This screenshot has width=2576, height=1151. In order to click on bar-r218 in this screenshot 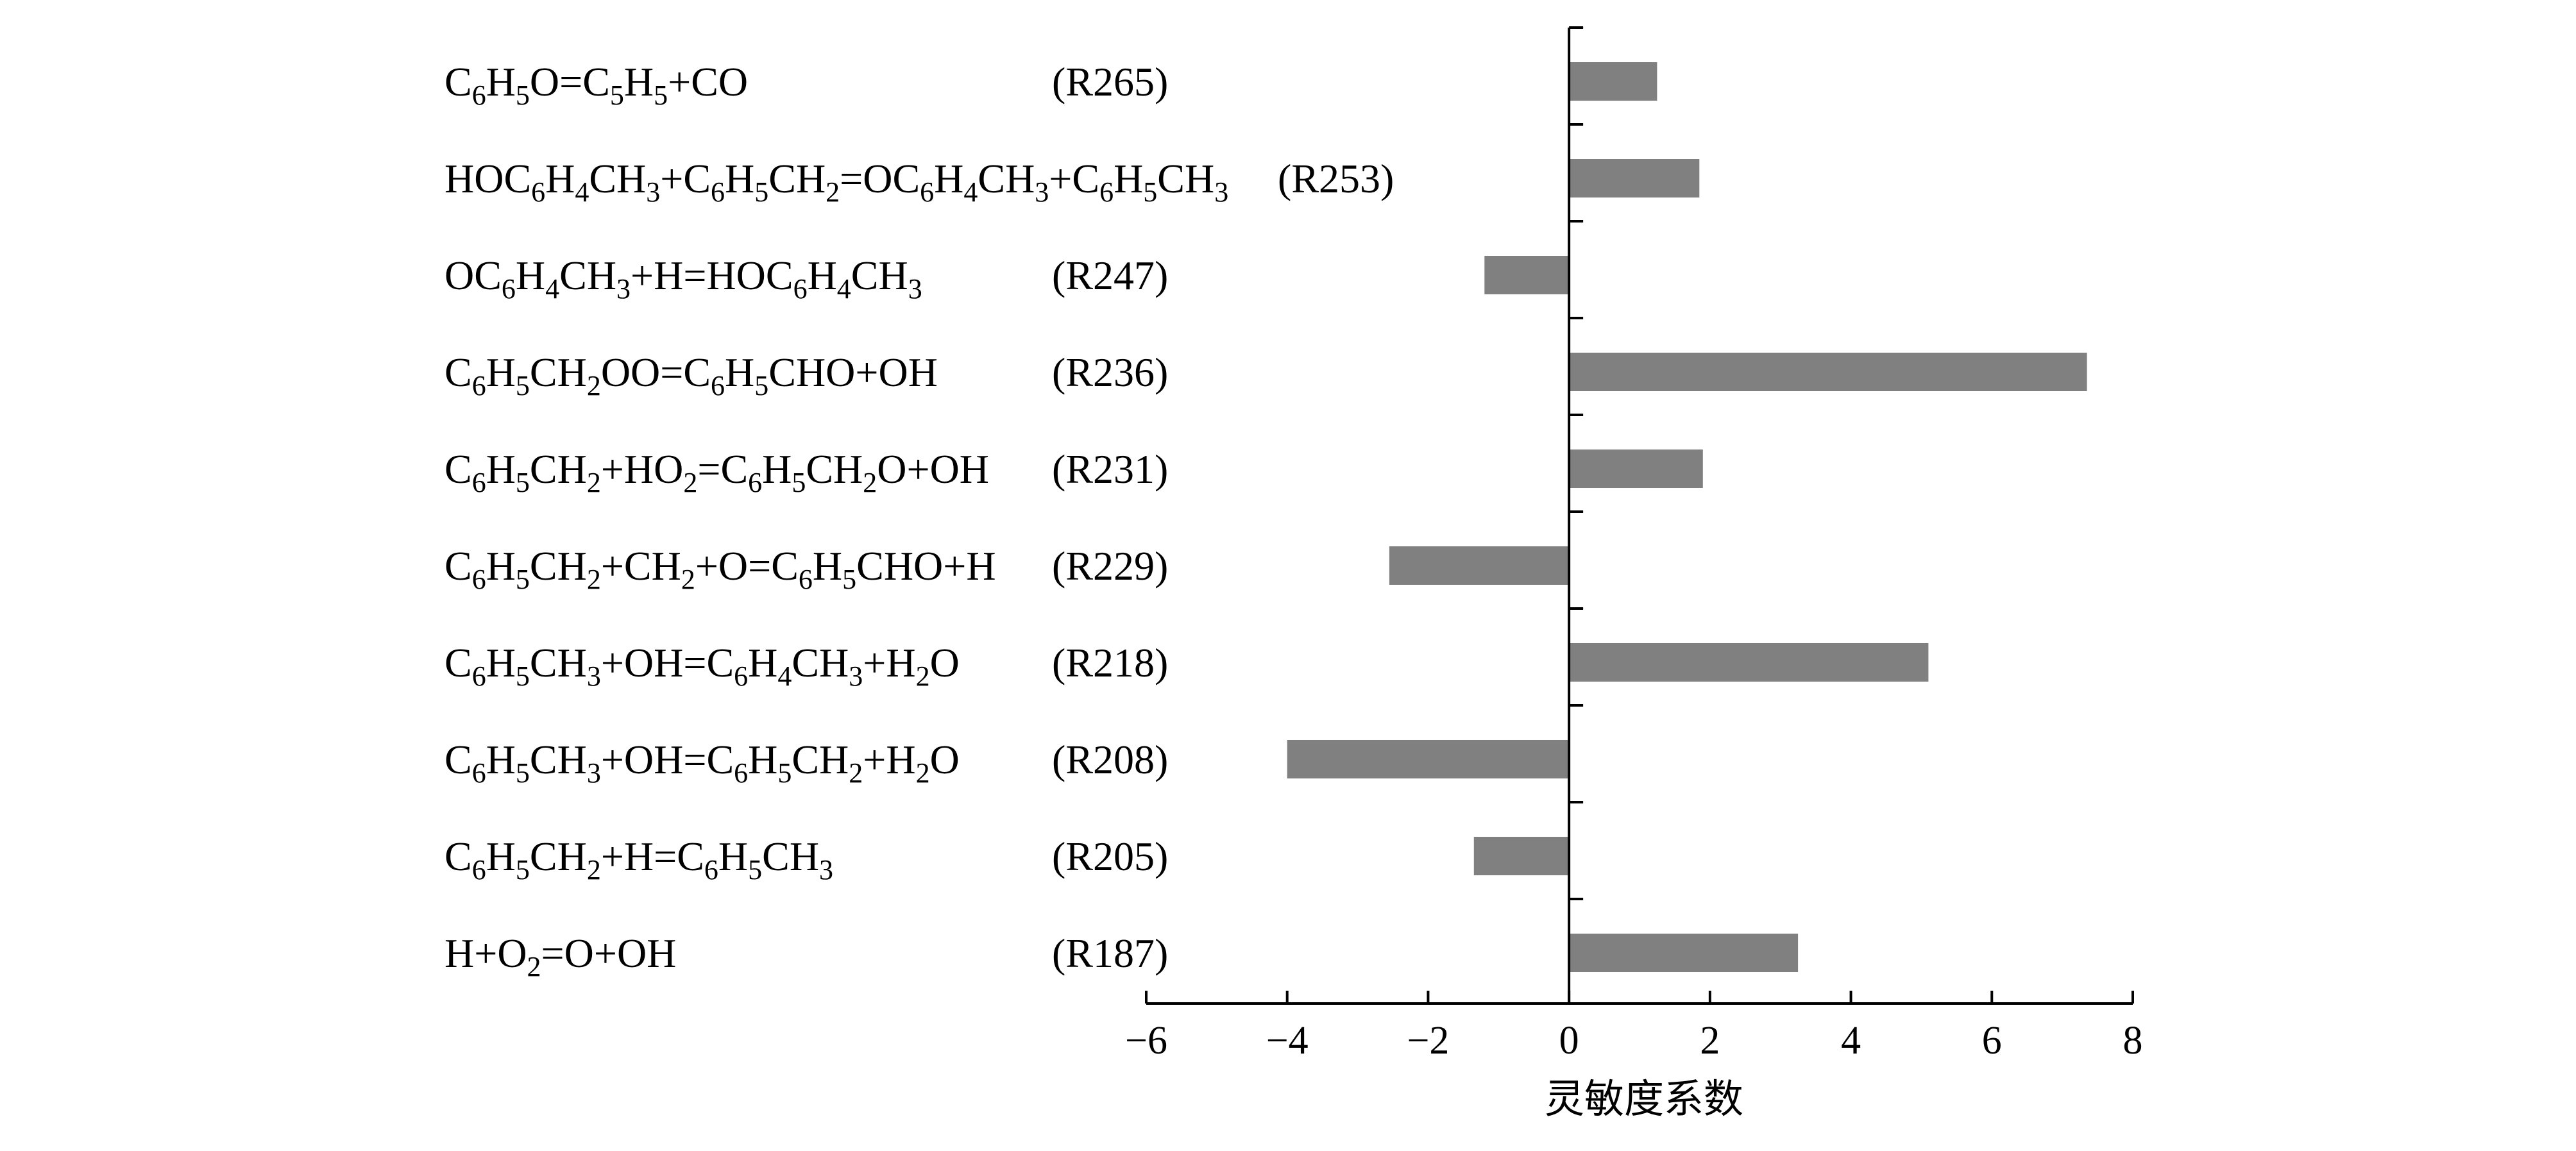, I will do `click(1749, 662)`.